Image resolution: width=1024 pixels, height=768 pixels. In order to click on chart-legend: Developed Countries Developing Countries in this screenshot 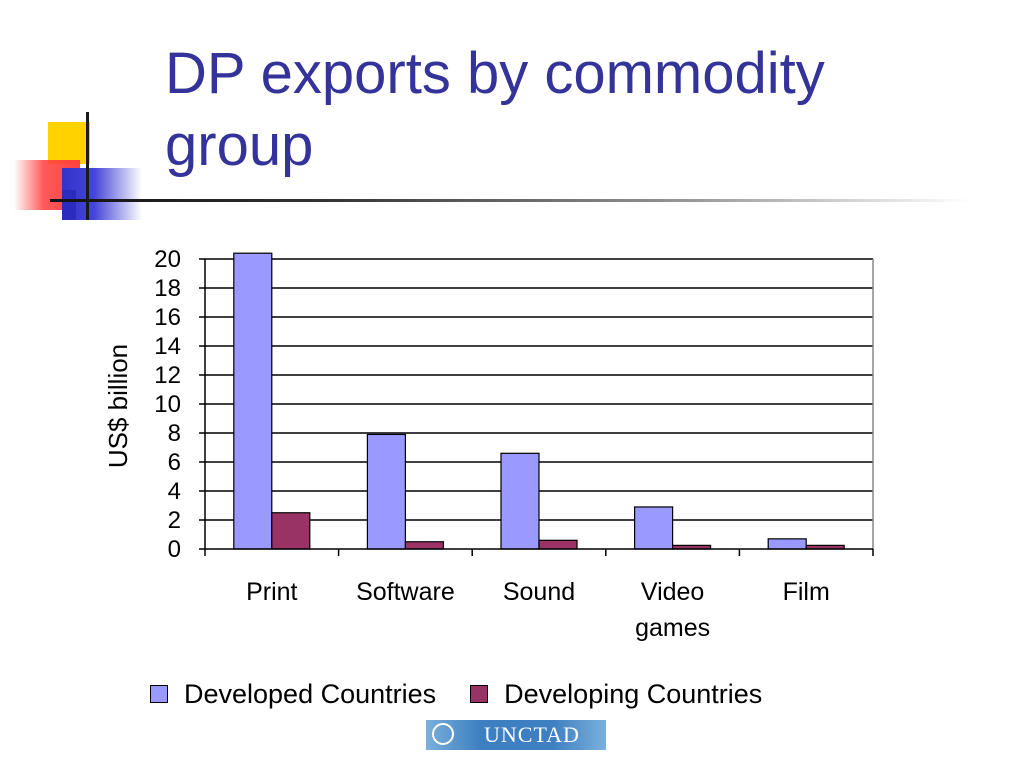, I will do `click(473, 694)`.